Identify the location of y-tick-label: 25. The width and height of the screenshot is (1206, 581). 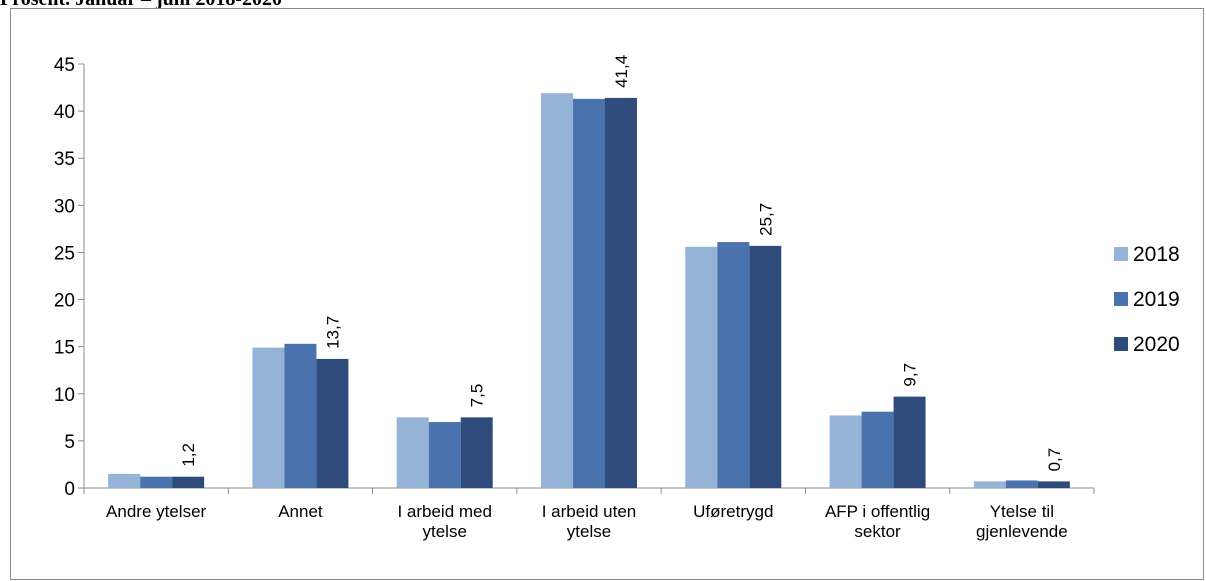
(64, 253).